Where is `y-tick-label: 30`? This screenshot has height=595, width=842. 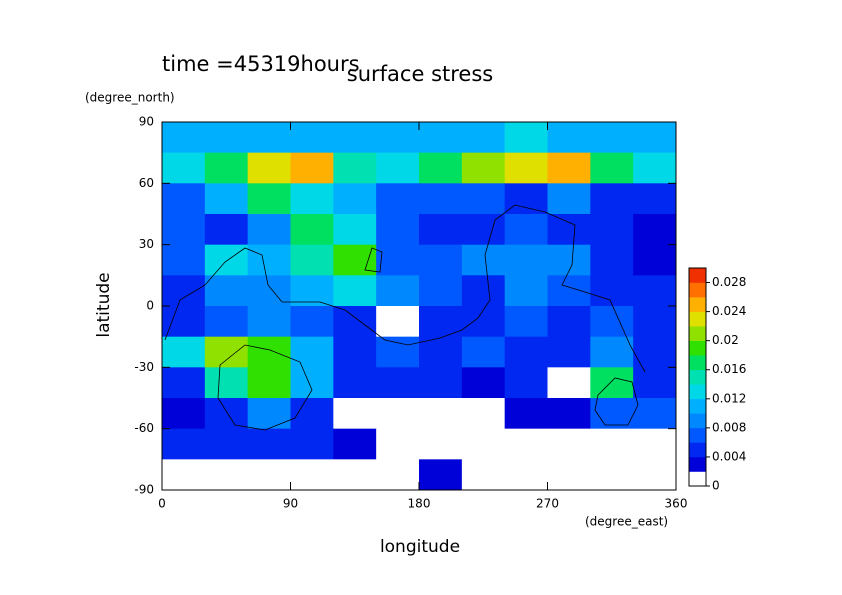
y-tick-label: 30 is located at coordinates (146, 244).